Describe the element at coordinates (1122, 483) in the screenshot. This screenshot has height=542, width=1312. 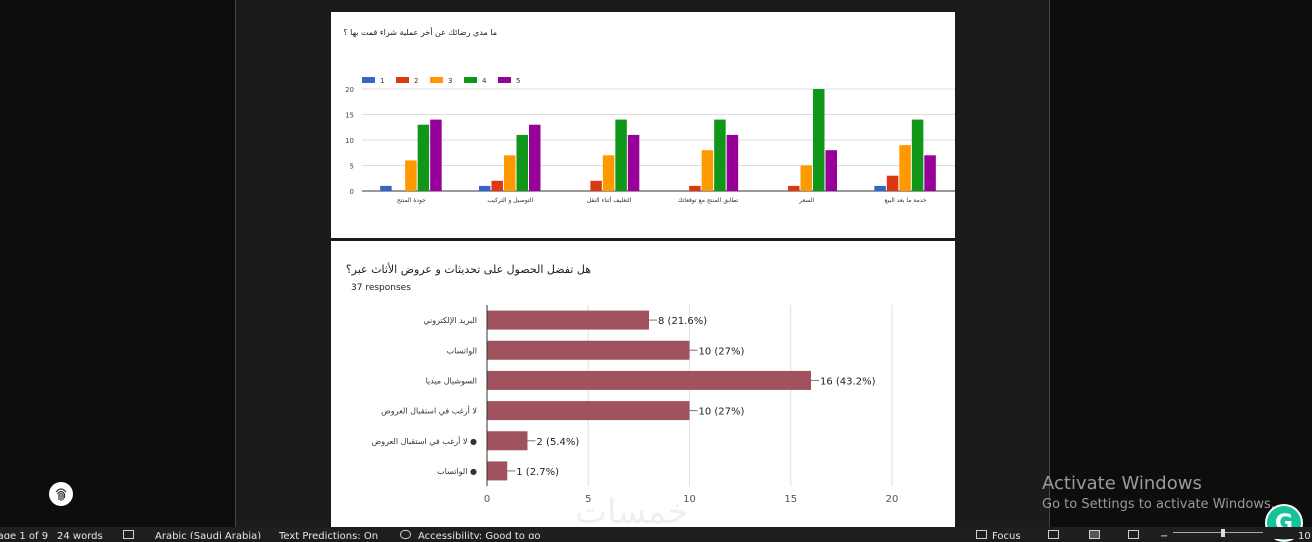
I see `activate-title: Activate Windows` at that location.